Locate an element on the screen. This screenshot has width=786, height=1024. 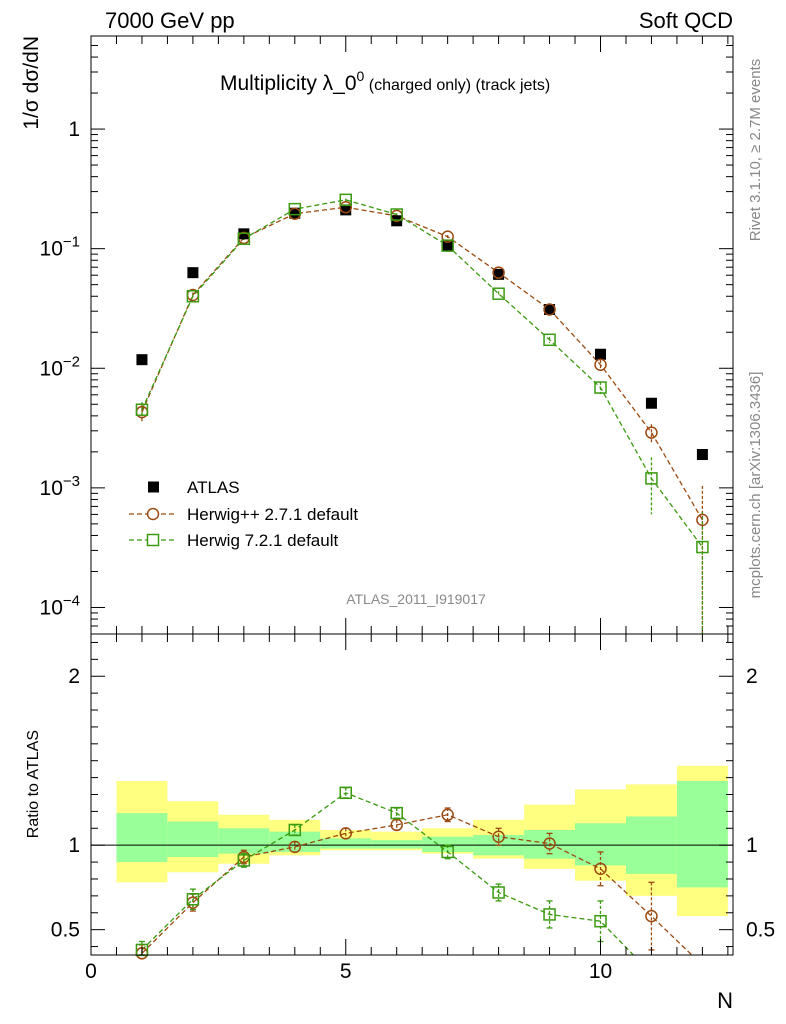
legend-marker-atlas is located at coordinates (153, 487).